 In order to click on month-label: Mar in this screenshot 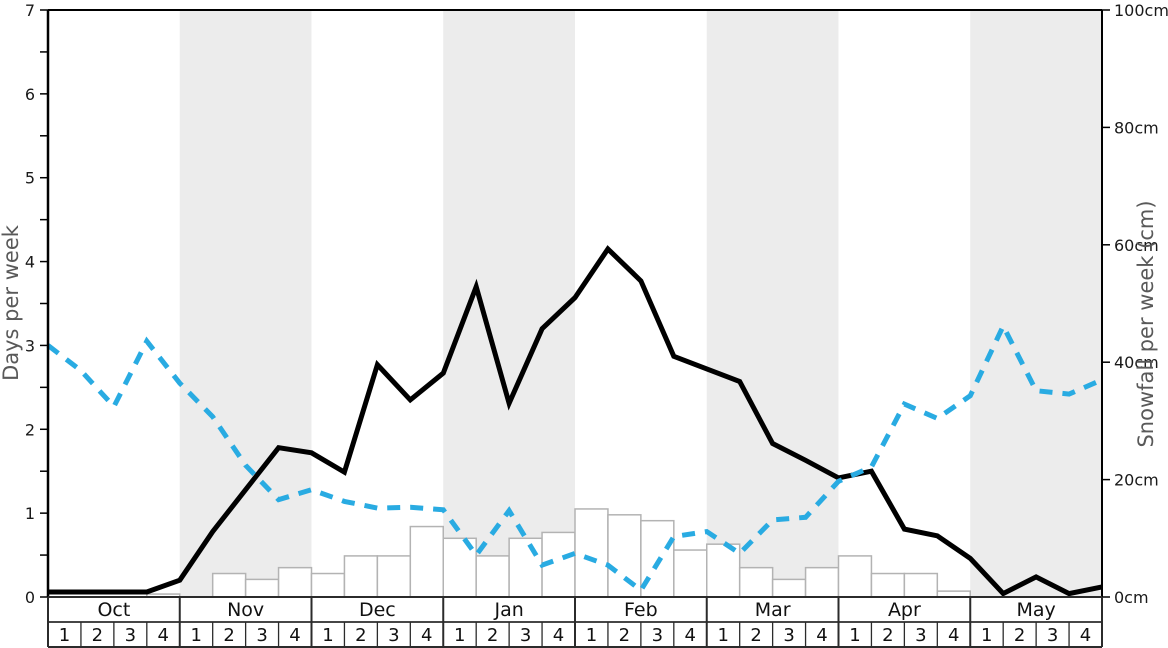, I will do `click(773, 610)`.